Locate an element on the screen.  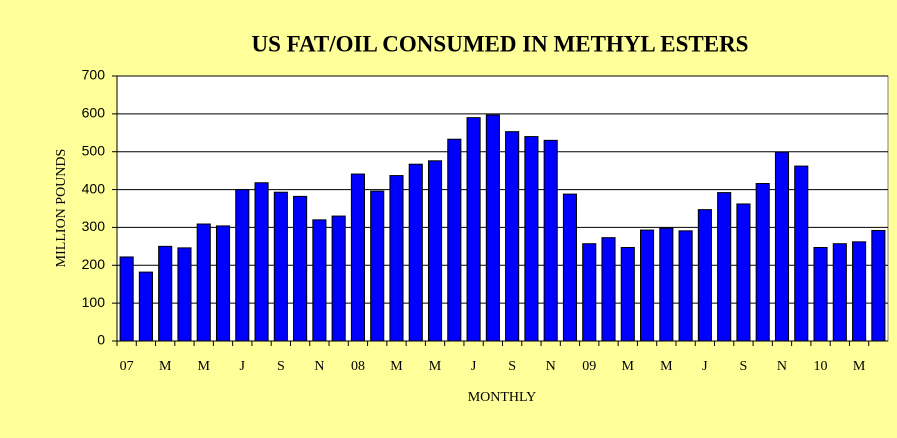
y-tick-label: 100 is located at coordinates (94, 302).